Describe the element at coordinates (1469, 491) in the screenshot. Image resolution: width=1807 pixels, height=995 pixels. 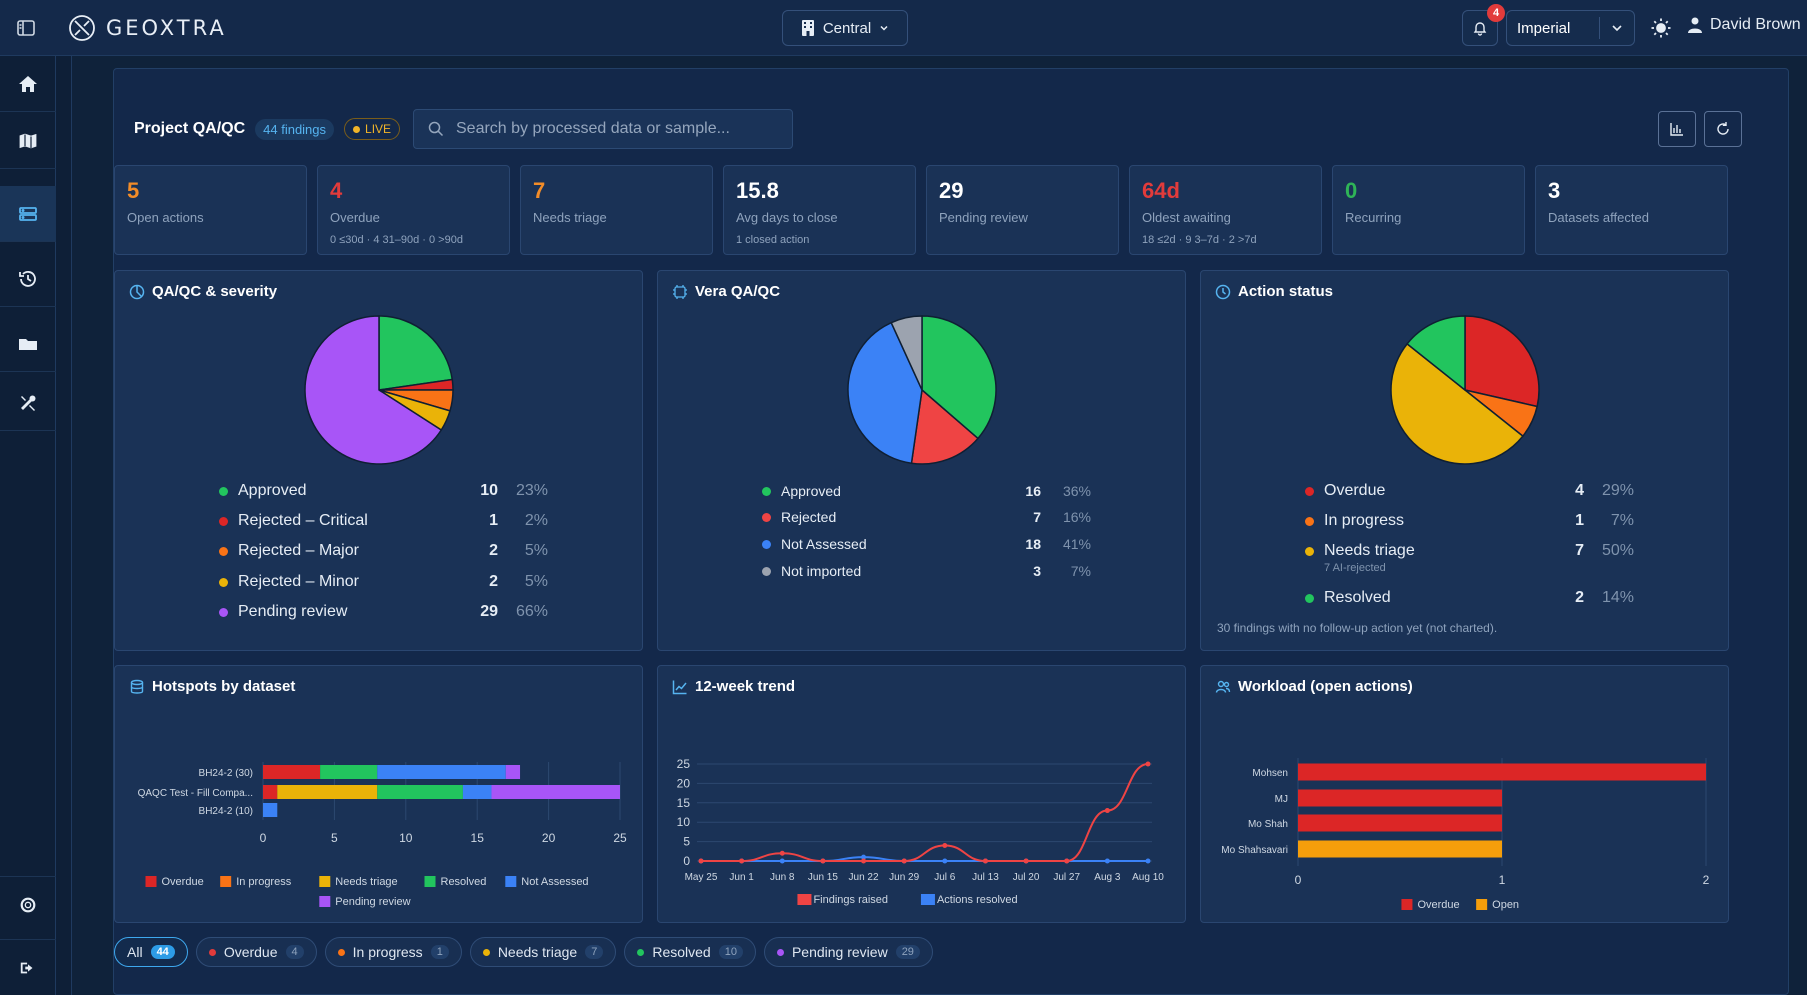
I see `legend-item: Overdue 4 29%` at that location.